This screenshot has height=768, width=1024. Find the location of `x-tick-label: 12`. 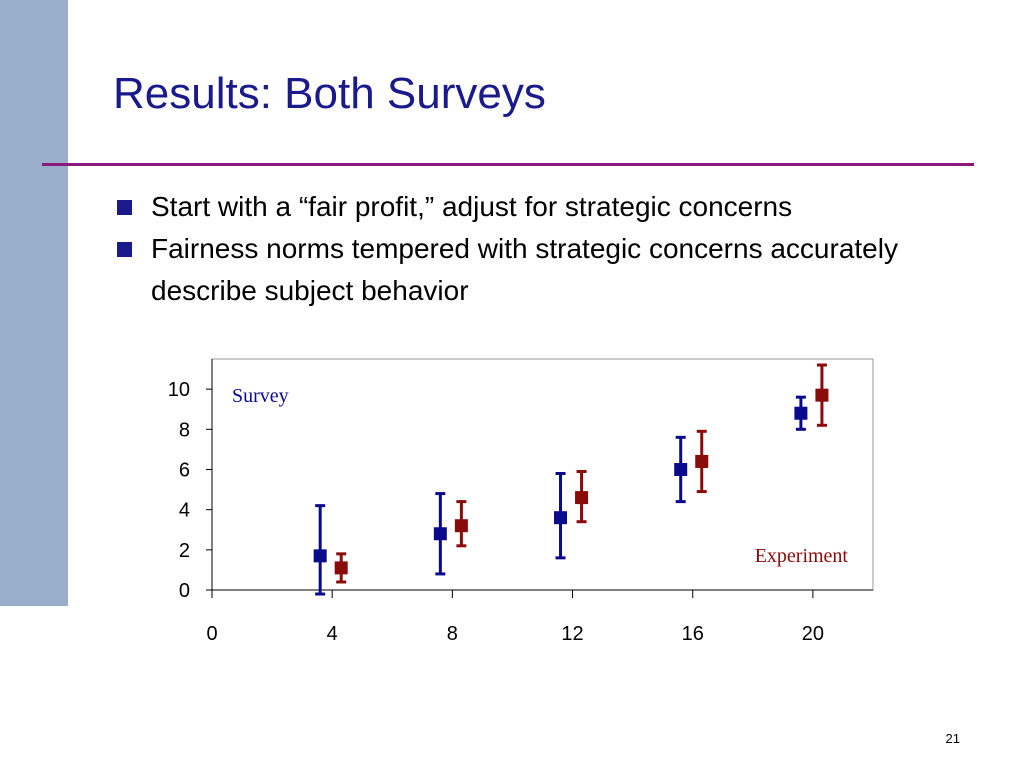

x-tick-label: 12 is located at coordinates (572, 634).